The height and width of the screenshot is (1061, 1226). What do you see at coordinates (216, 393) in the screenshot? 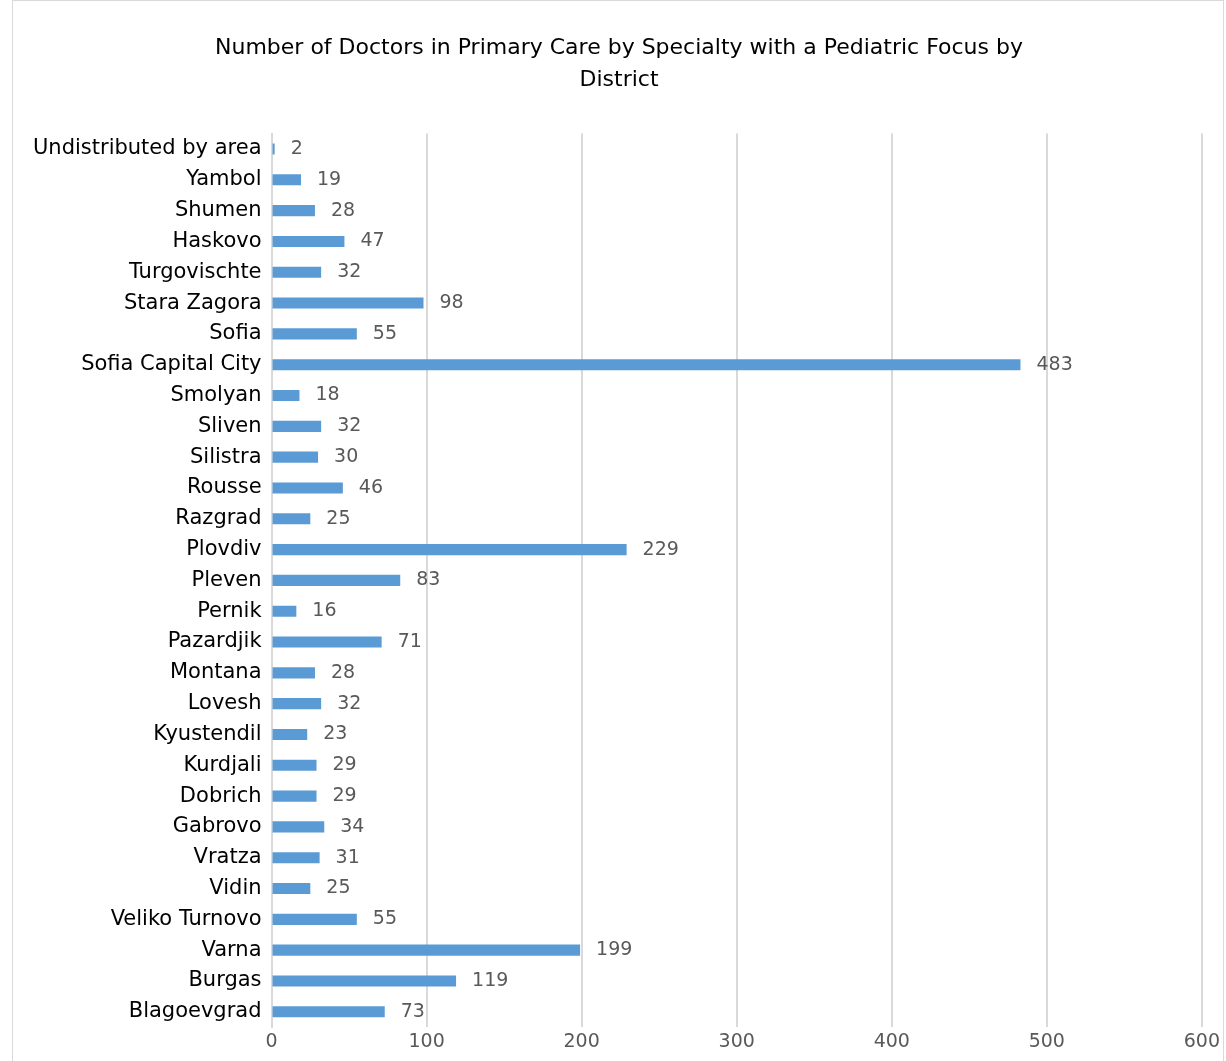
I see `y-tick-label: Smolyan` at bounding box center [216, 393].